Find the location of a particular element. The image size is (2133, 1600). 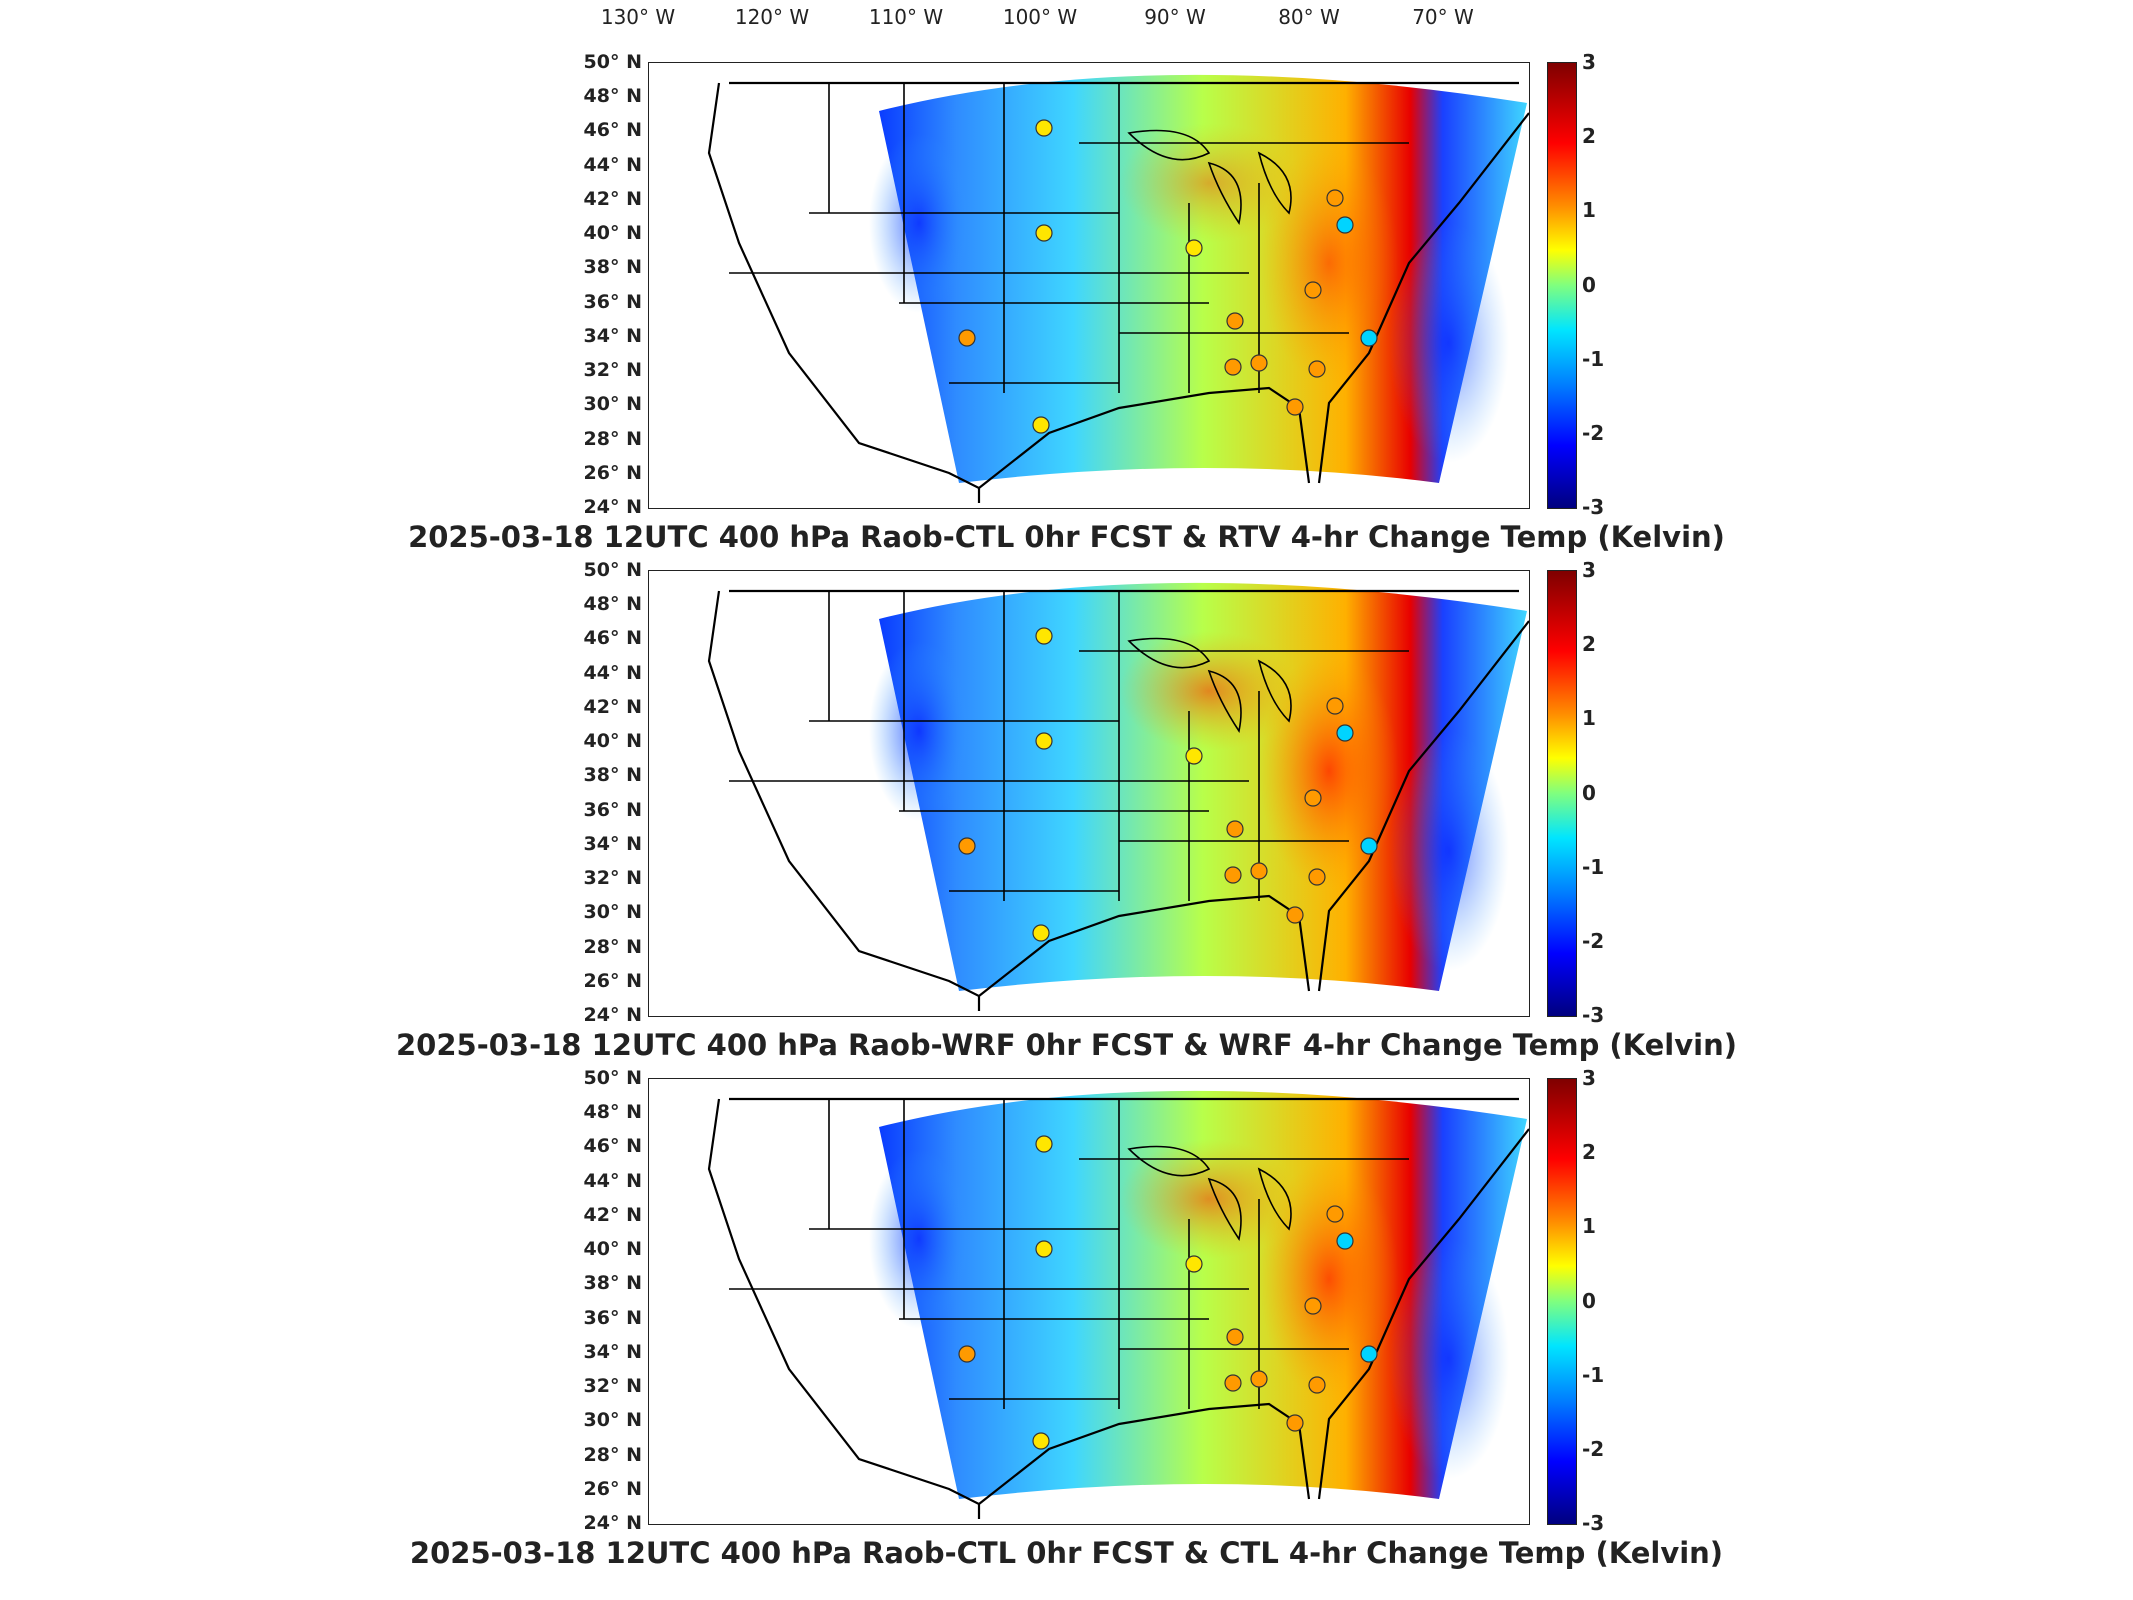

state-borders is located at coordinates (1069, 1254).